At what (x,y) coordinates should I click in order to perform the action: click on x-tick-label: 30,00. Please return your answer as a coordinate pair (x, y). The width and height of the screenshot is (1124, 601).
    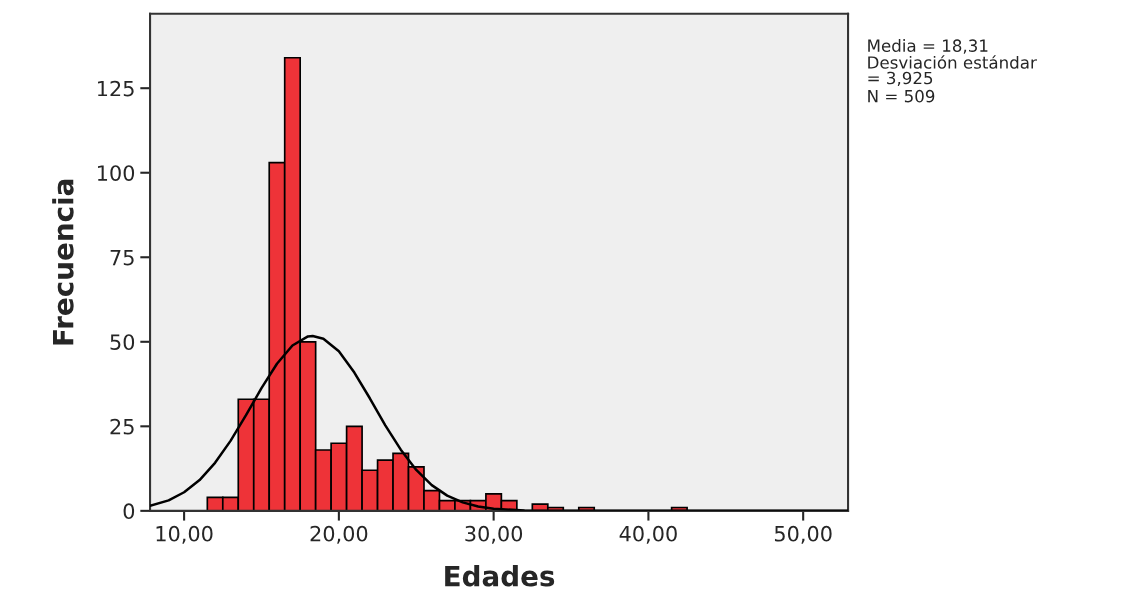
    Looking at the image, I should click on (494, 534).